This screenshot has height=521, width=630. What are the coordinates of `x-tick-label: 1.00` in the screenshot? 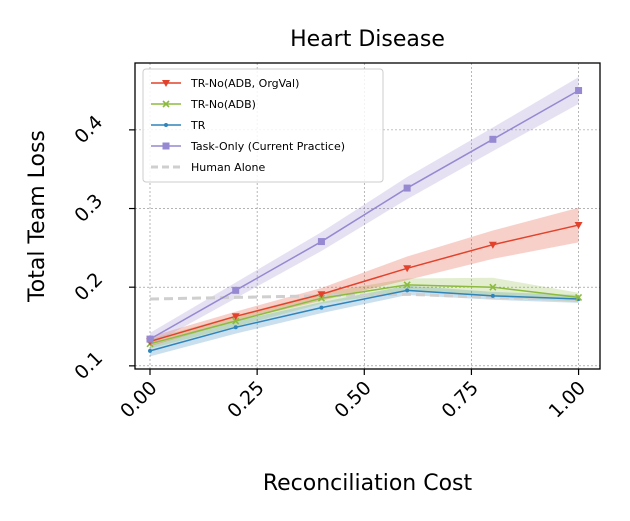 It's located at (567, 399).